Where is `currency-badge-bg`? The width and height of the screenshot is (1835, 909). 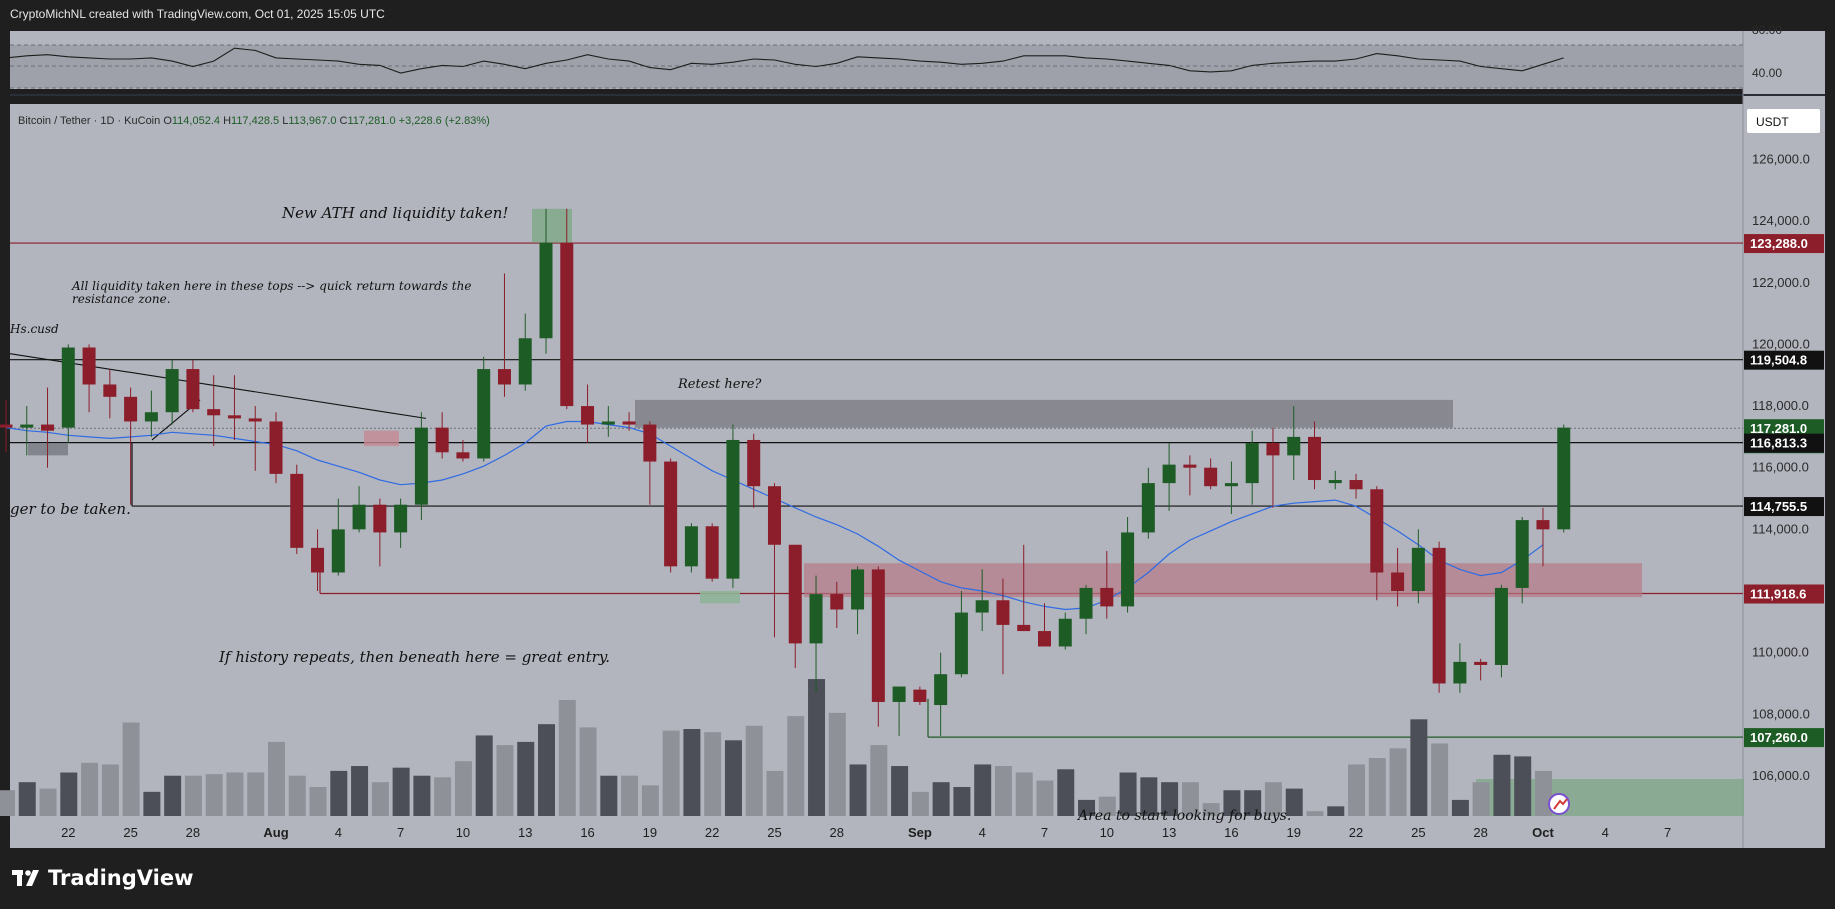 currency-badge-bg is located at coordinates (1783, 121).